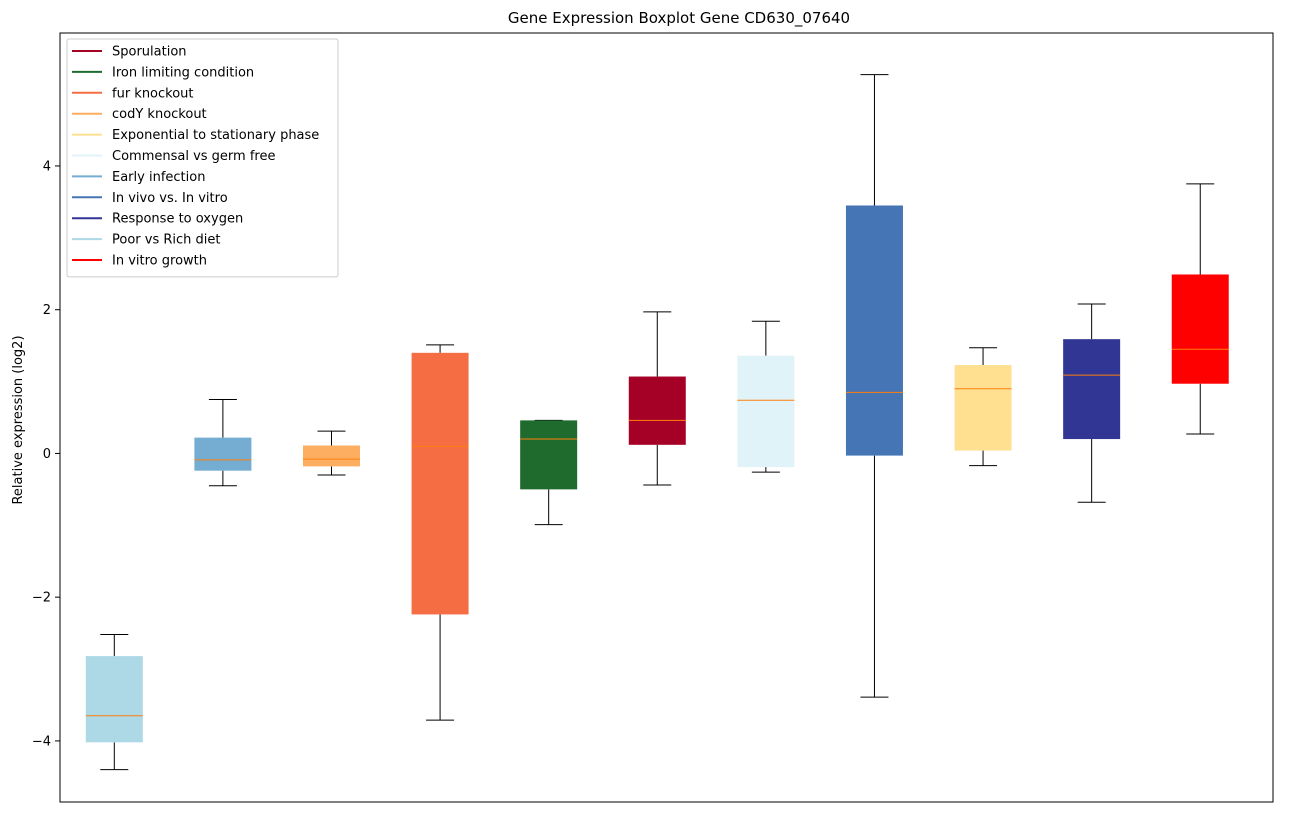 This screenshot has height=816, width=1309. I want to click on y-tick-label: 4, so click(47, 166).